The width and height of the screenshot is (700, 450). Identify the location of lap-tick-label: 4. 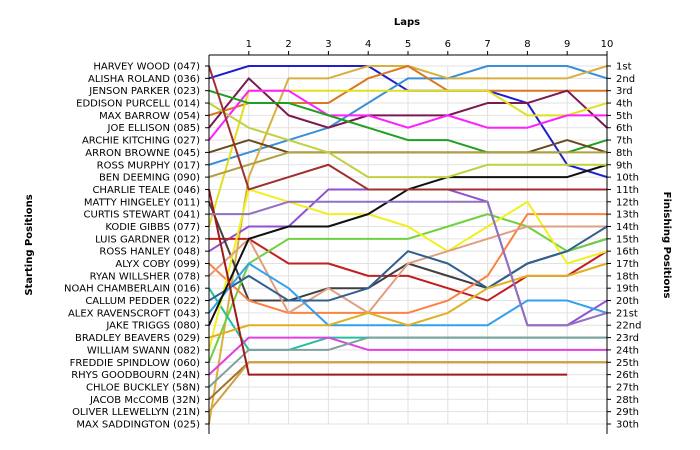
(368, 44).